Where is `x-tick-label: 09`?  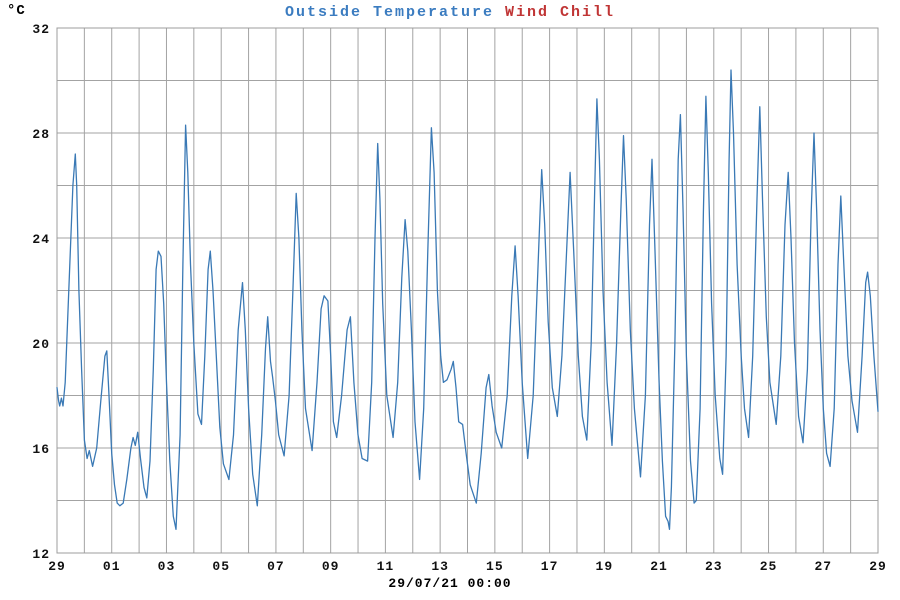 x-tick-label: 09 is located at coordinates (331, 566).